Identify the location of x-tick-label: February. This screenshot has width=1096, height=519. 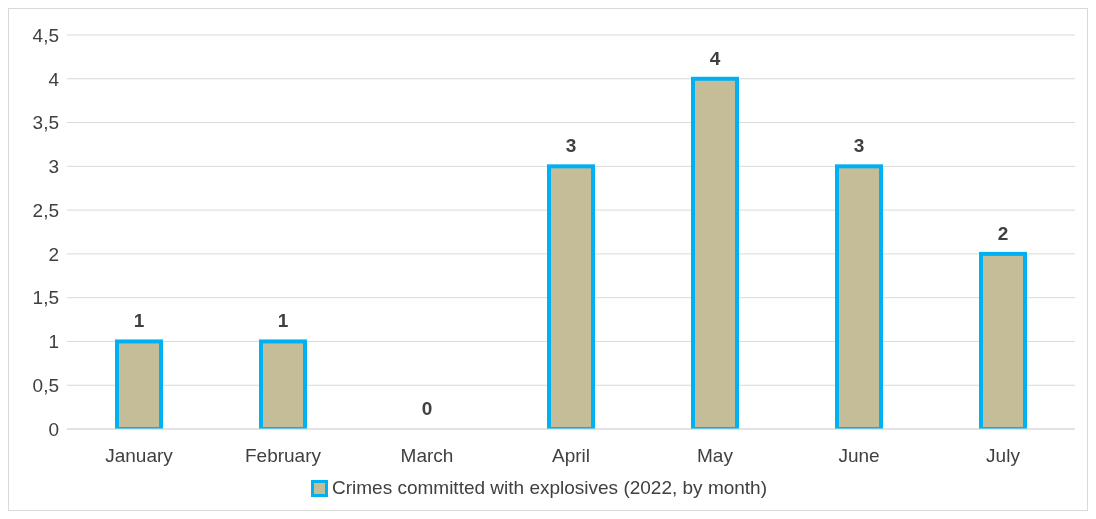
(283, 456).